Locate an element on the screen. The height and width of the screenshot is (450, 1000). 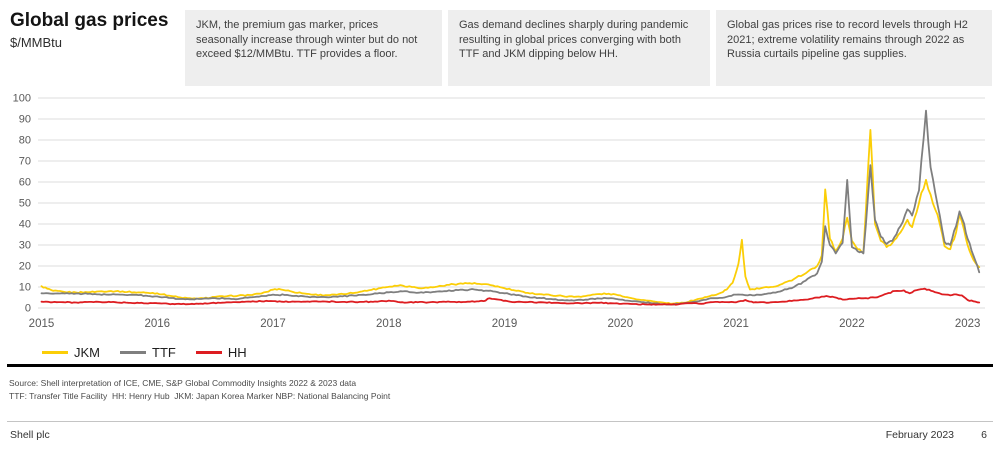
legend-item-ttf: TTF is located at coordinates (148, 352).